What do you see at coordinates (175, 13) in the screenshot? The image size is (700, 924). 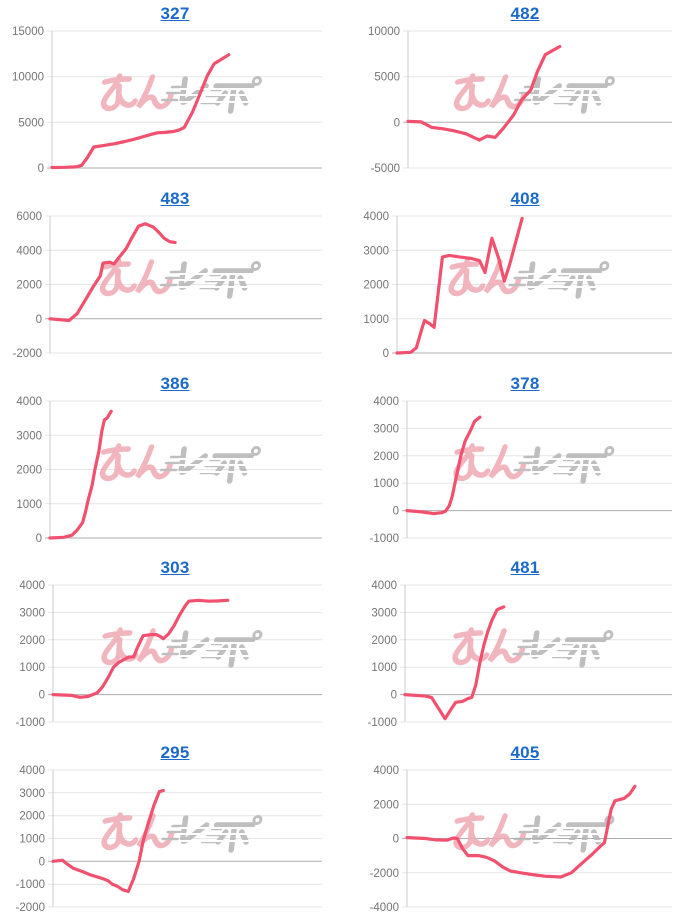 I see `machine-number-link: 327` at bounding box center [175, 13].